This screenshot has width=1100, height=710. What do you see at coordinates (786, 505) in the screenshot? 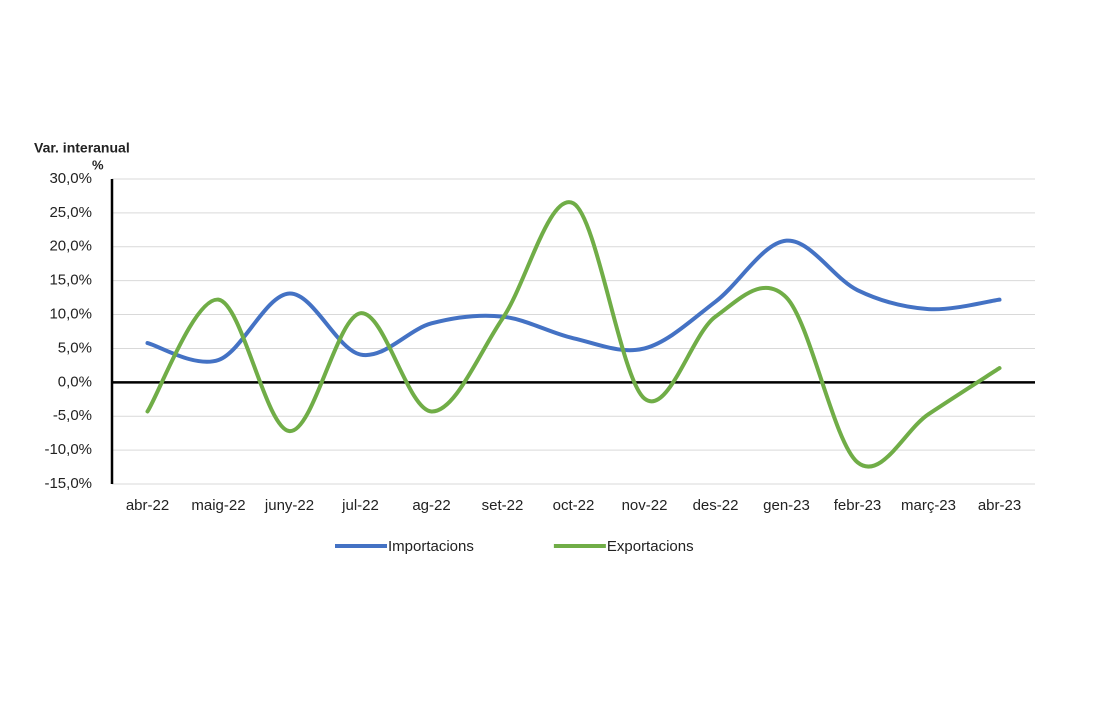
I see `x-tick-label: gen-23` at bounding box center [786, 505].